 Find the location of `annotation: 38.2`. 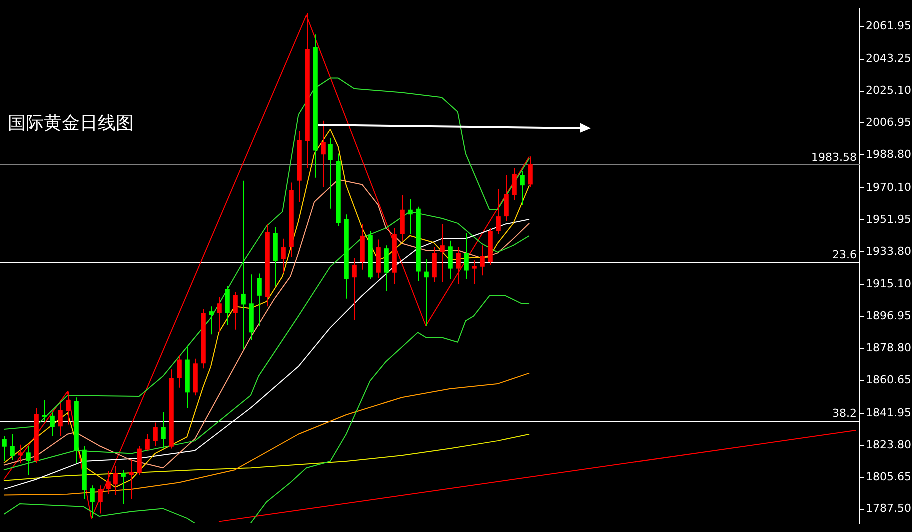

annotation: 38.2 is located at coordinates (844, 413).